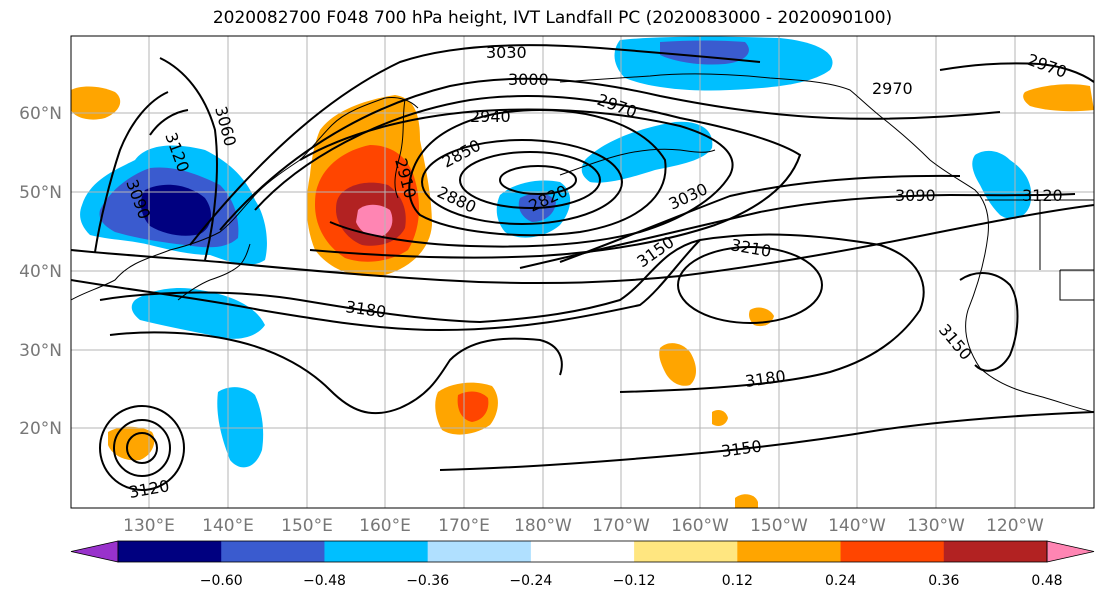  What do you see at coordinates (400, 149) in the screenshot?
I see `coastline-kamchatka` at bounding box center [400, 149].